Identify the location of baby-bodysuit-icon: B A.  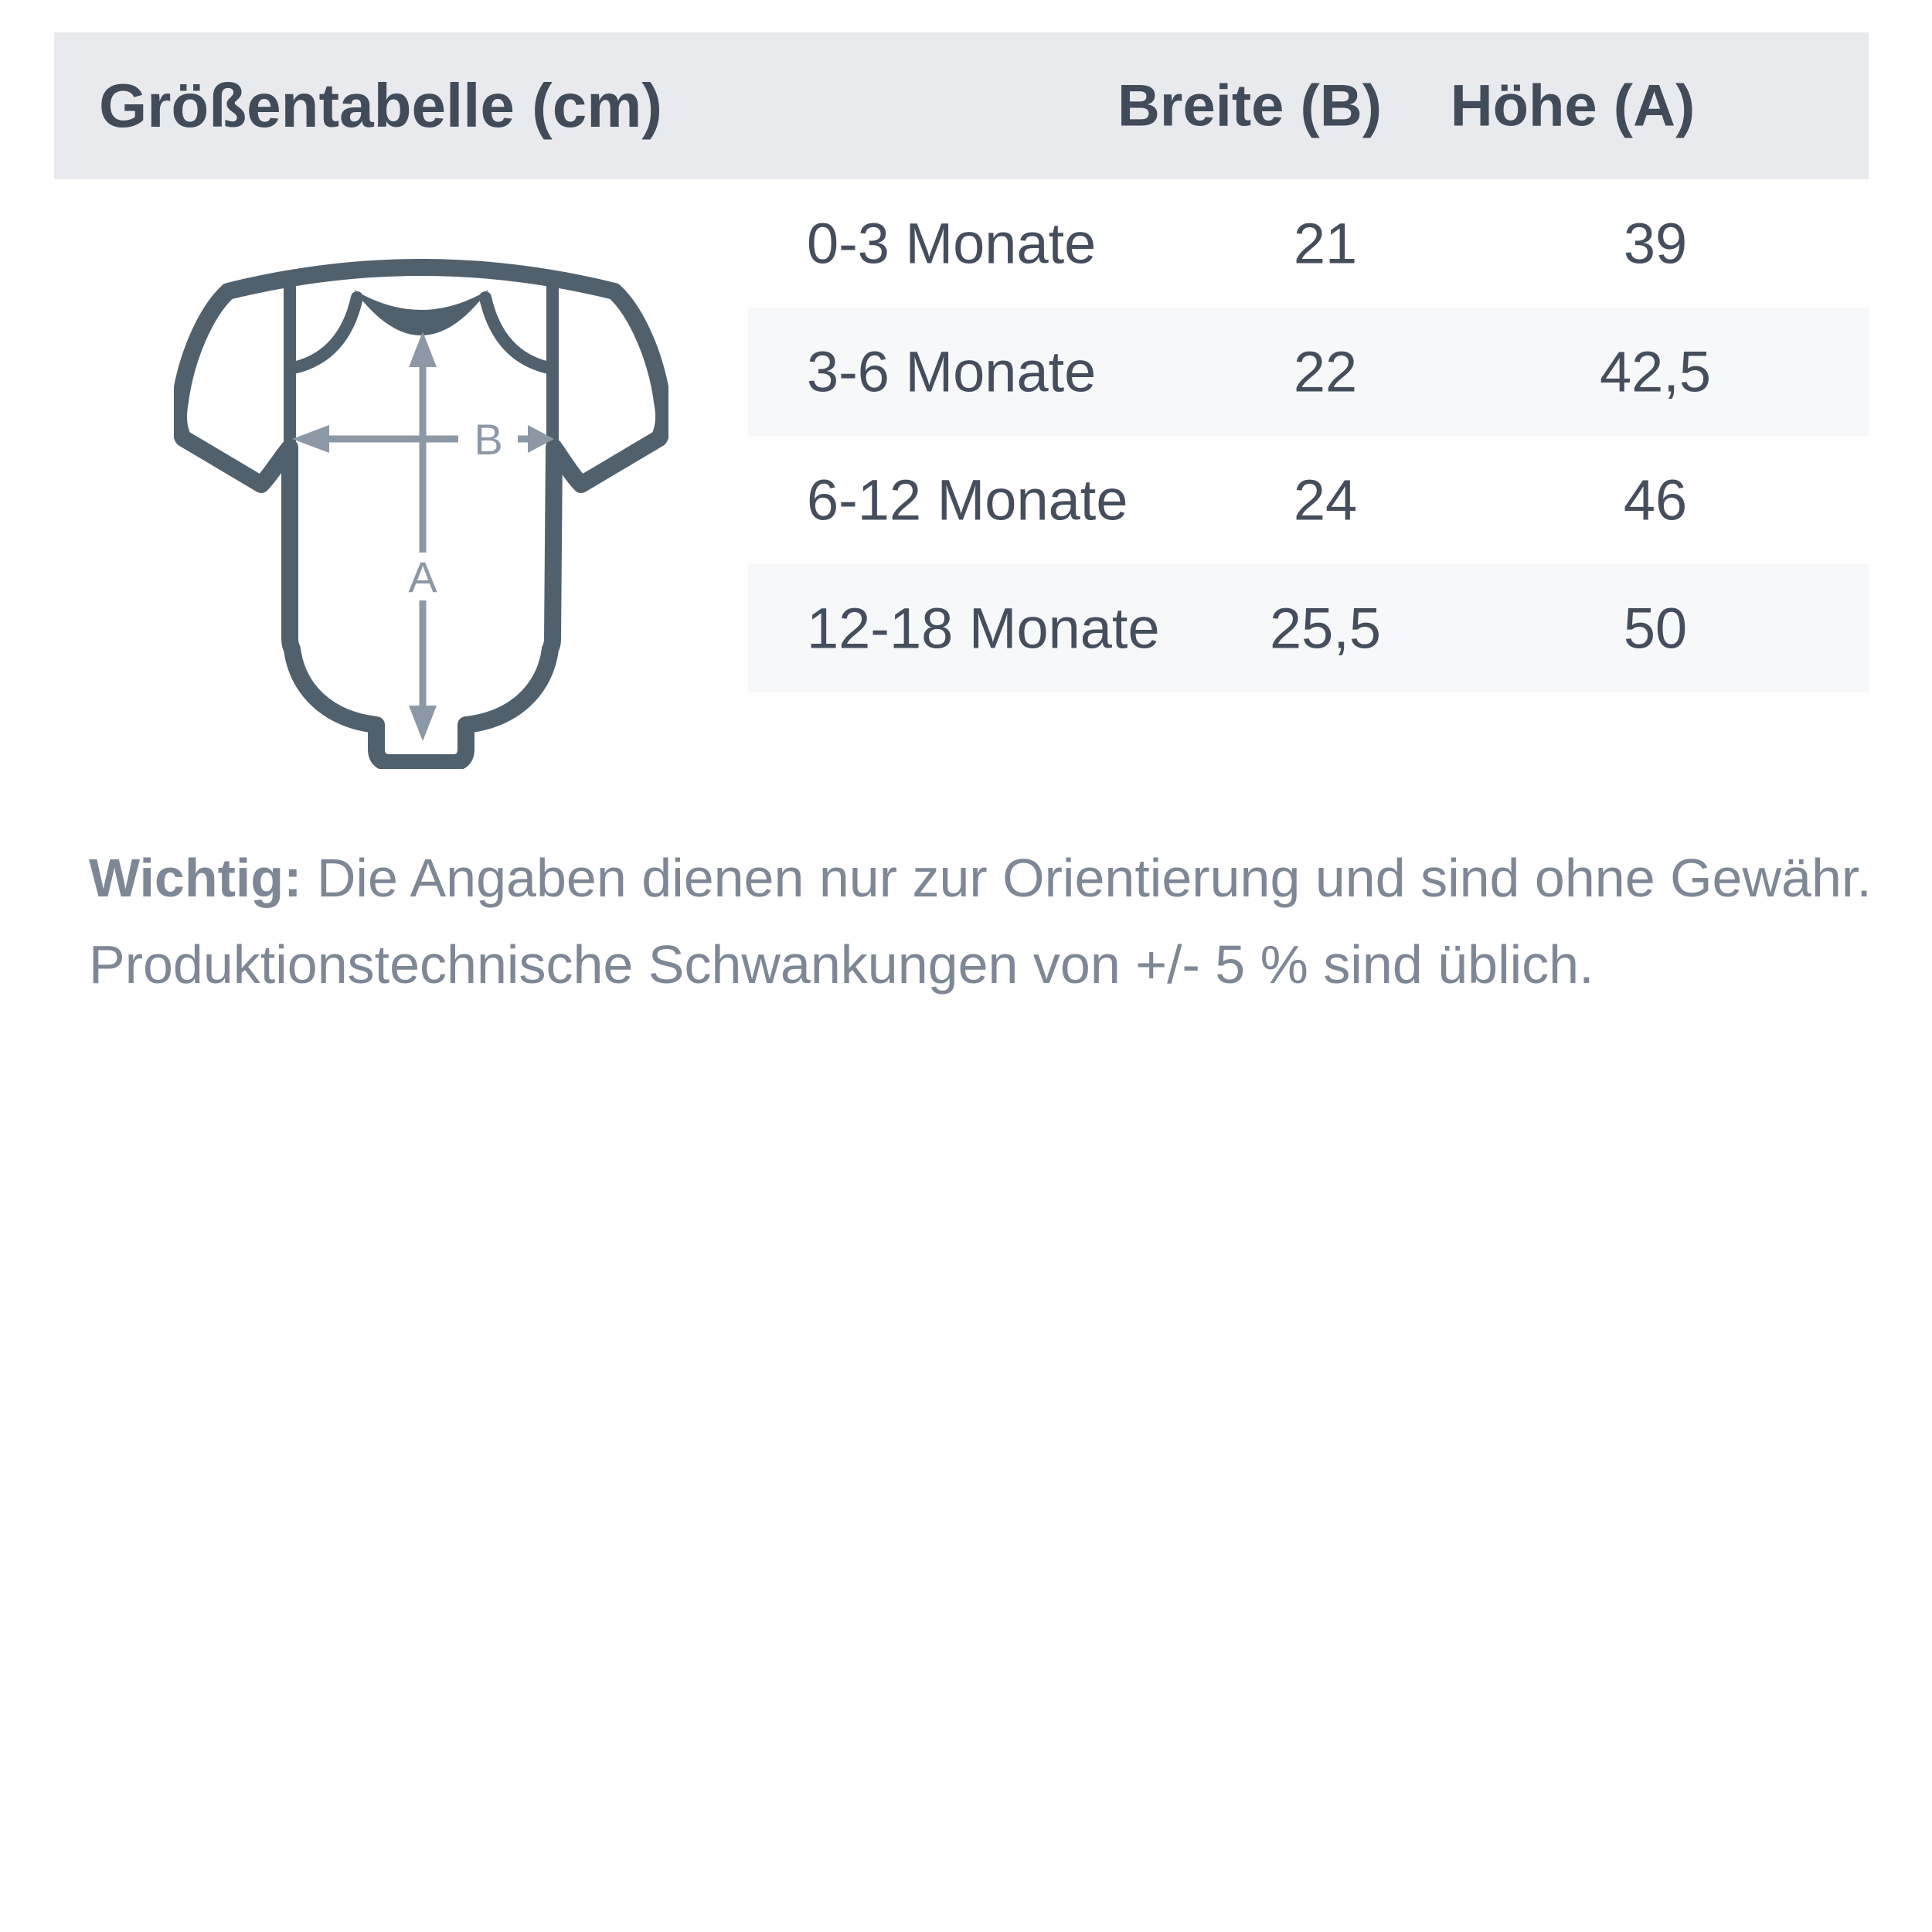
(421, 514).